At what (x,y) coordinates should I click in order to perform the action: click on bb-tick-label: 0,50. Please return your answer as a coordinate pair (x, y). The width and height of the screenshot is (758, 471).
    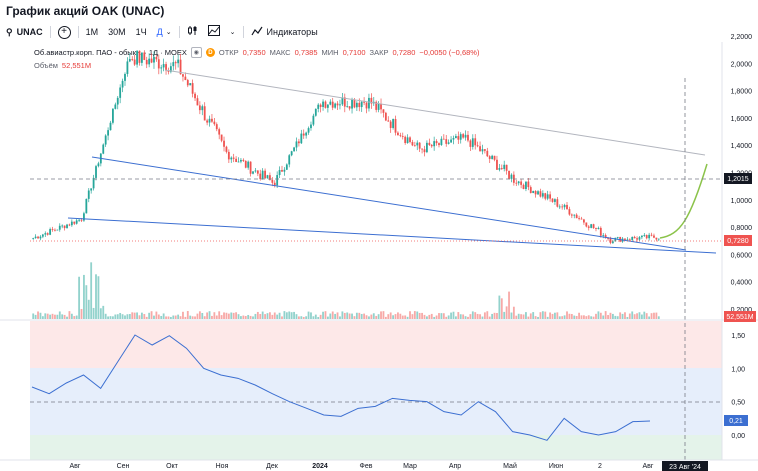
    Looking at the image, I should click on (738, 403).